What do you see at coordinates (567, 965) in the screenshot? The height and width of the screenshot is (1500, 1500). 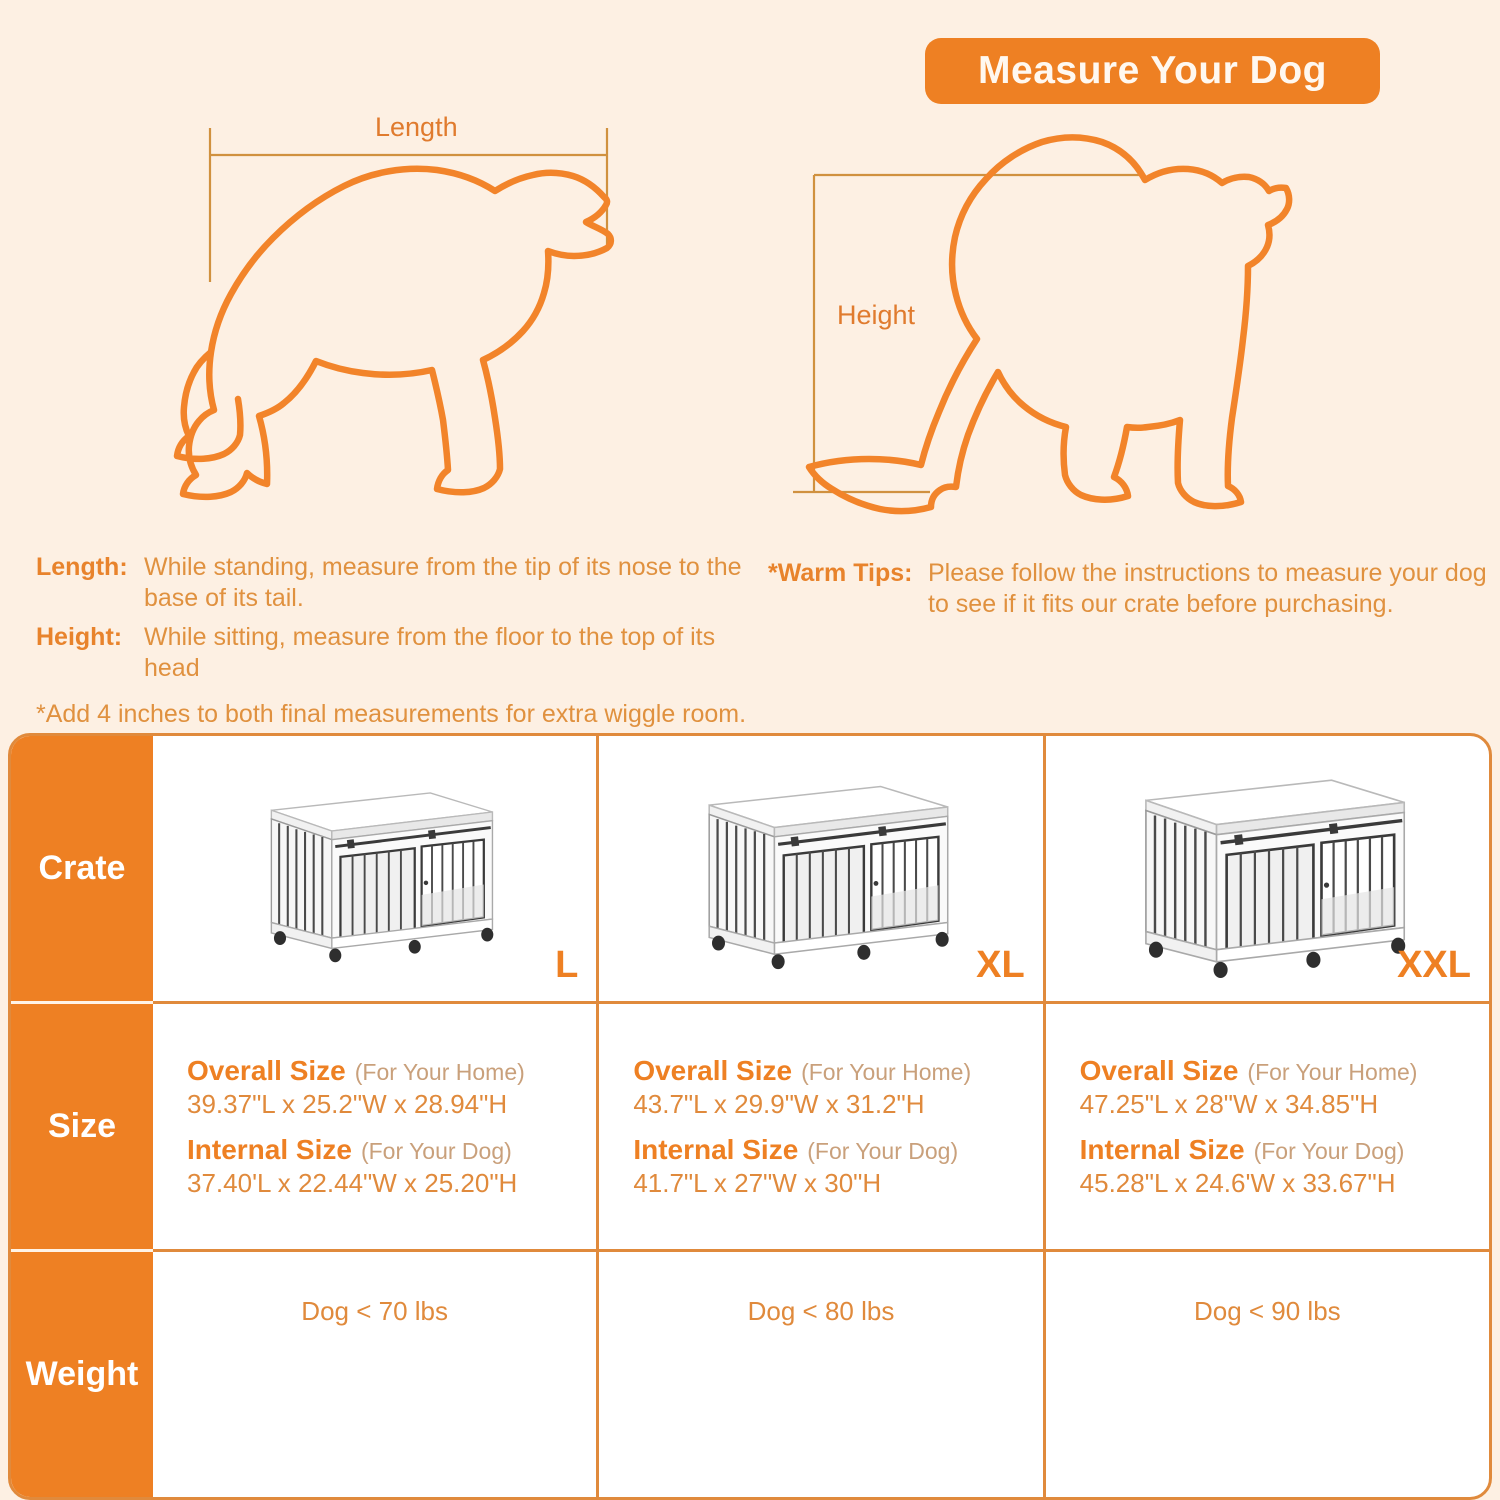 I see `size-tag-l: L` at bounding box center [567, 965].